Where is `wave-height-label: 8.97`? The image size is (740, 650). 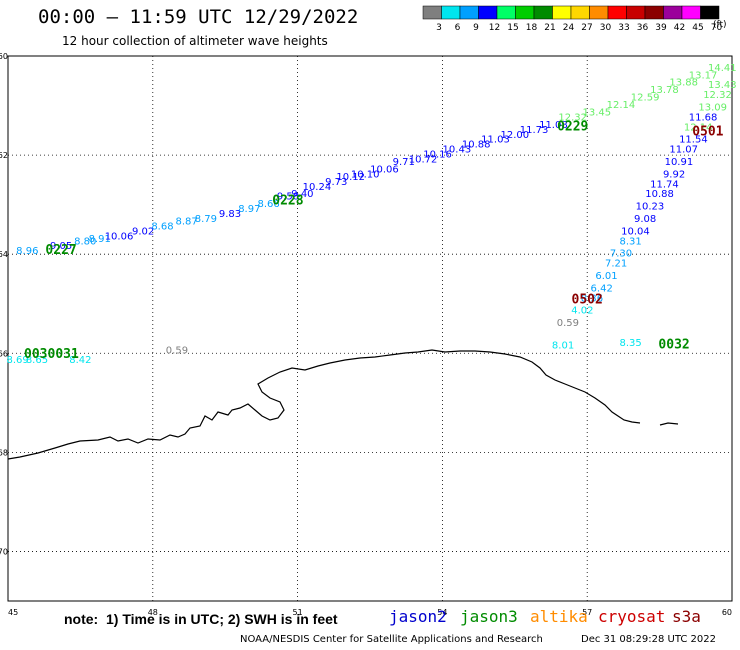
wave-height-label: 8.97 is located at coordinates (249, 209).